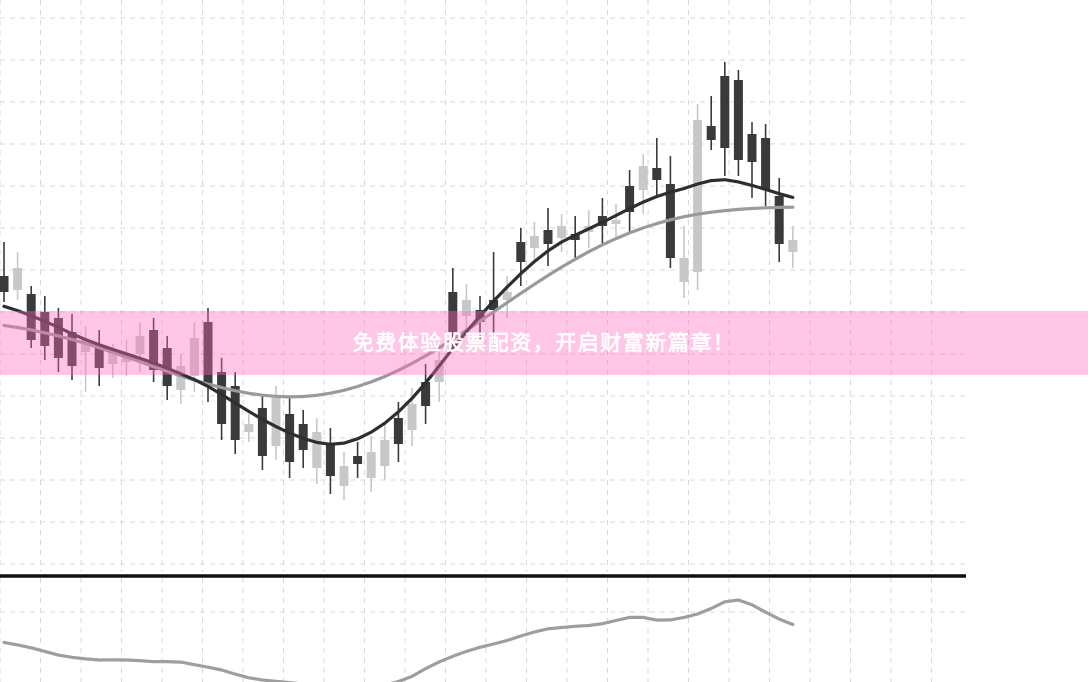 The image size is (1088, 682). Describe the element at coordinates (483, 630) in the screenshot. I see `indicator-gridlines` at that location.